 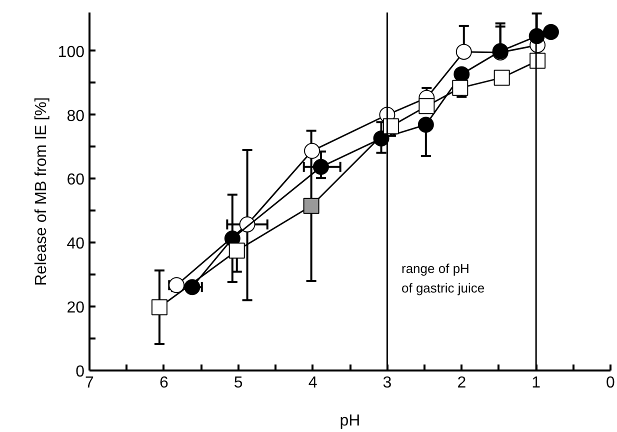 I want to click on x-tick-label: 6, so click(x=163, y=383).